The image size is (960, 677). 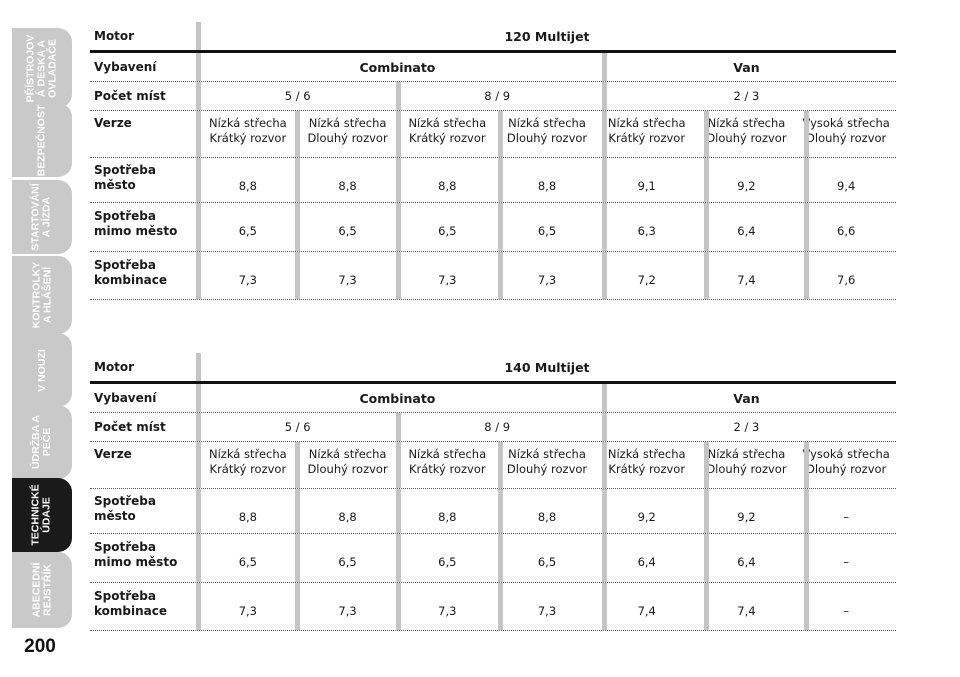 What do you see at coordinates (846, 231) in the screenshot?
I see `value-cell: 6,6` at bounding box center [846, 231].